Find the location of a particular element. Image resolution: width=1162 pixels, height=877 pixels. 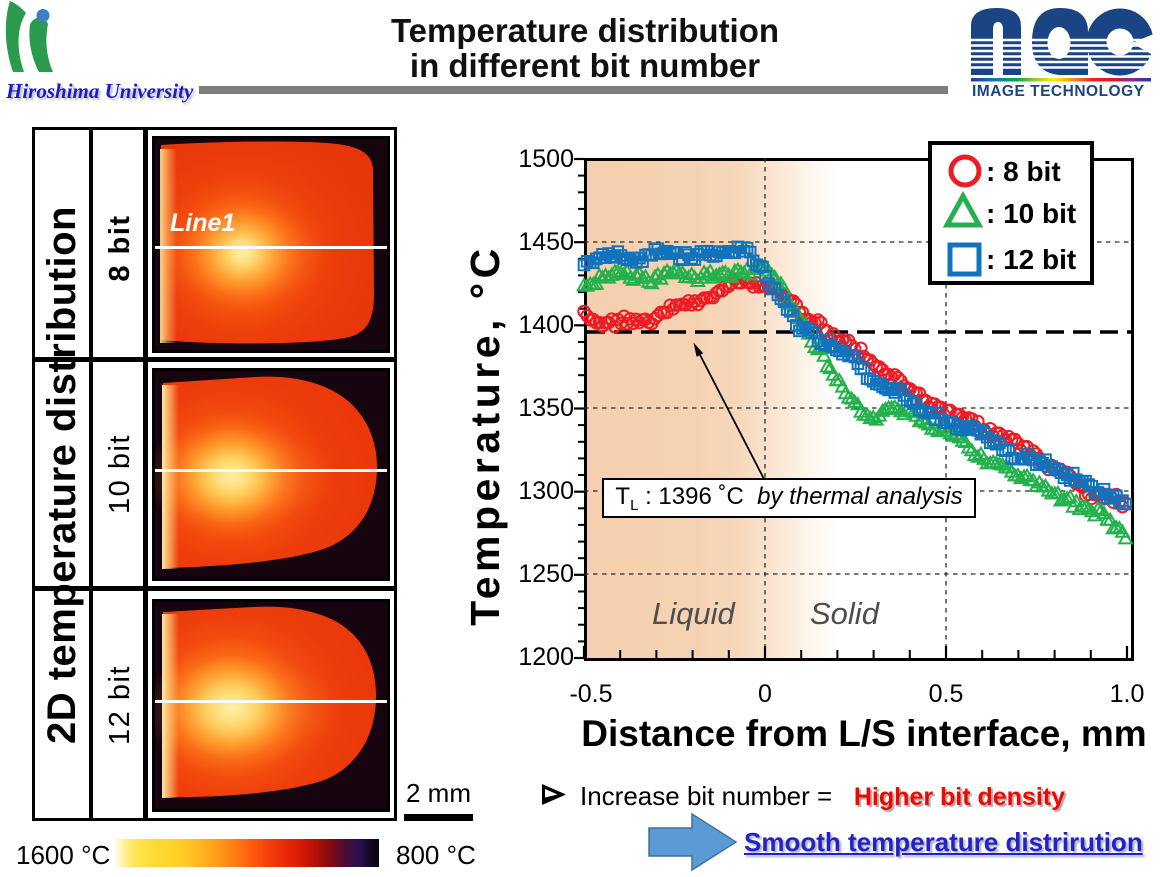

svg-text:: 8 bit: : 8 bit is located at coordinates (1023, 171).